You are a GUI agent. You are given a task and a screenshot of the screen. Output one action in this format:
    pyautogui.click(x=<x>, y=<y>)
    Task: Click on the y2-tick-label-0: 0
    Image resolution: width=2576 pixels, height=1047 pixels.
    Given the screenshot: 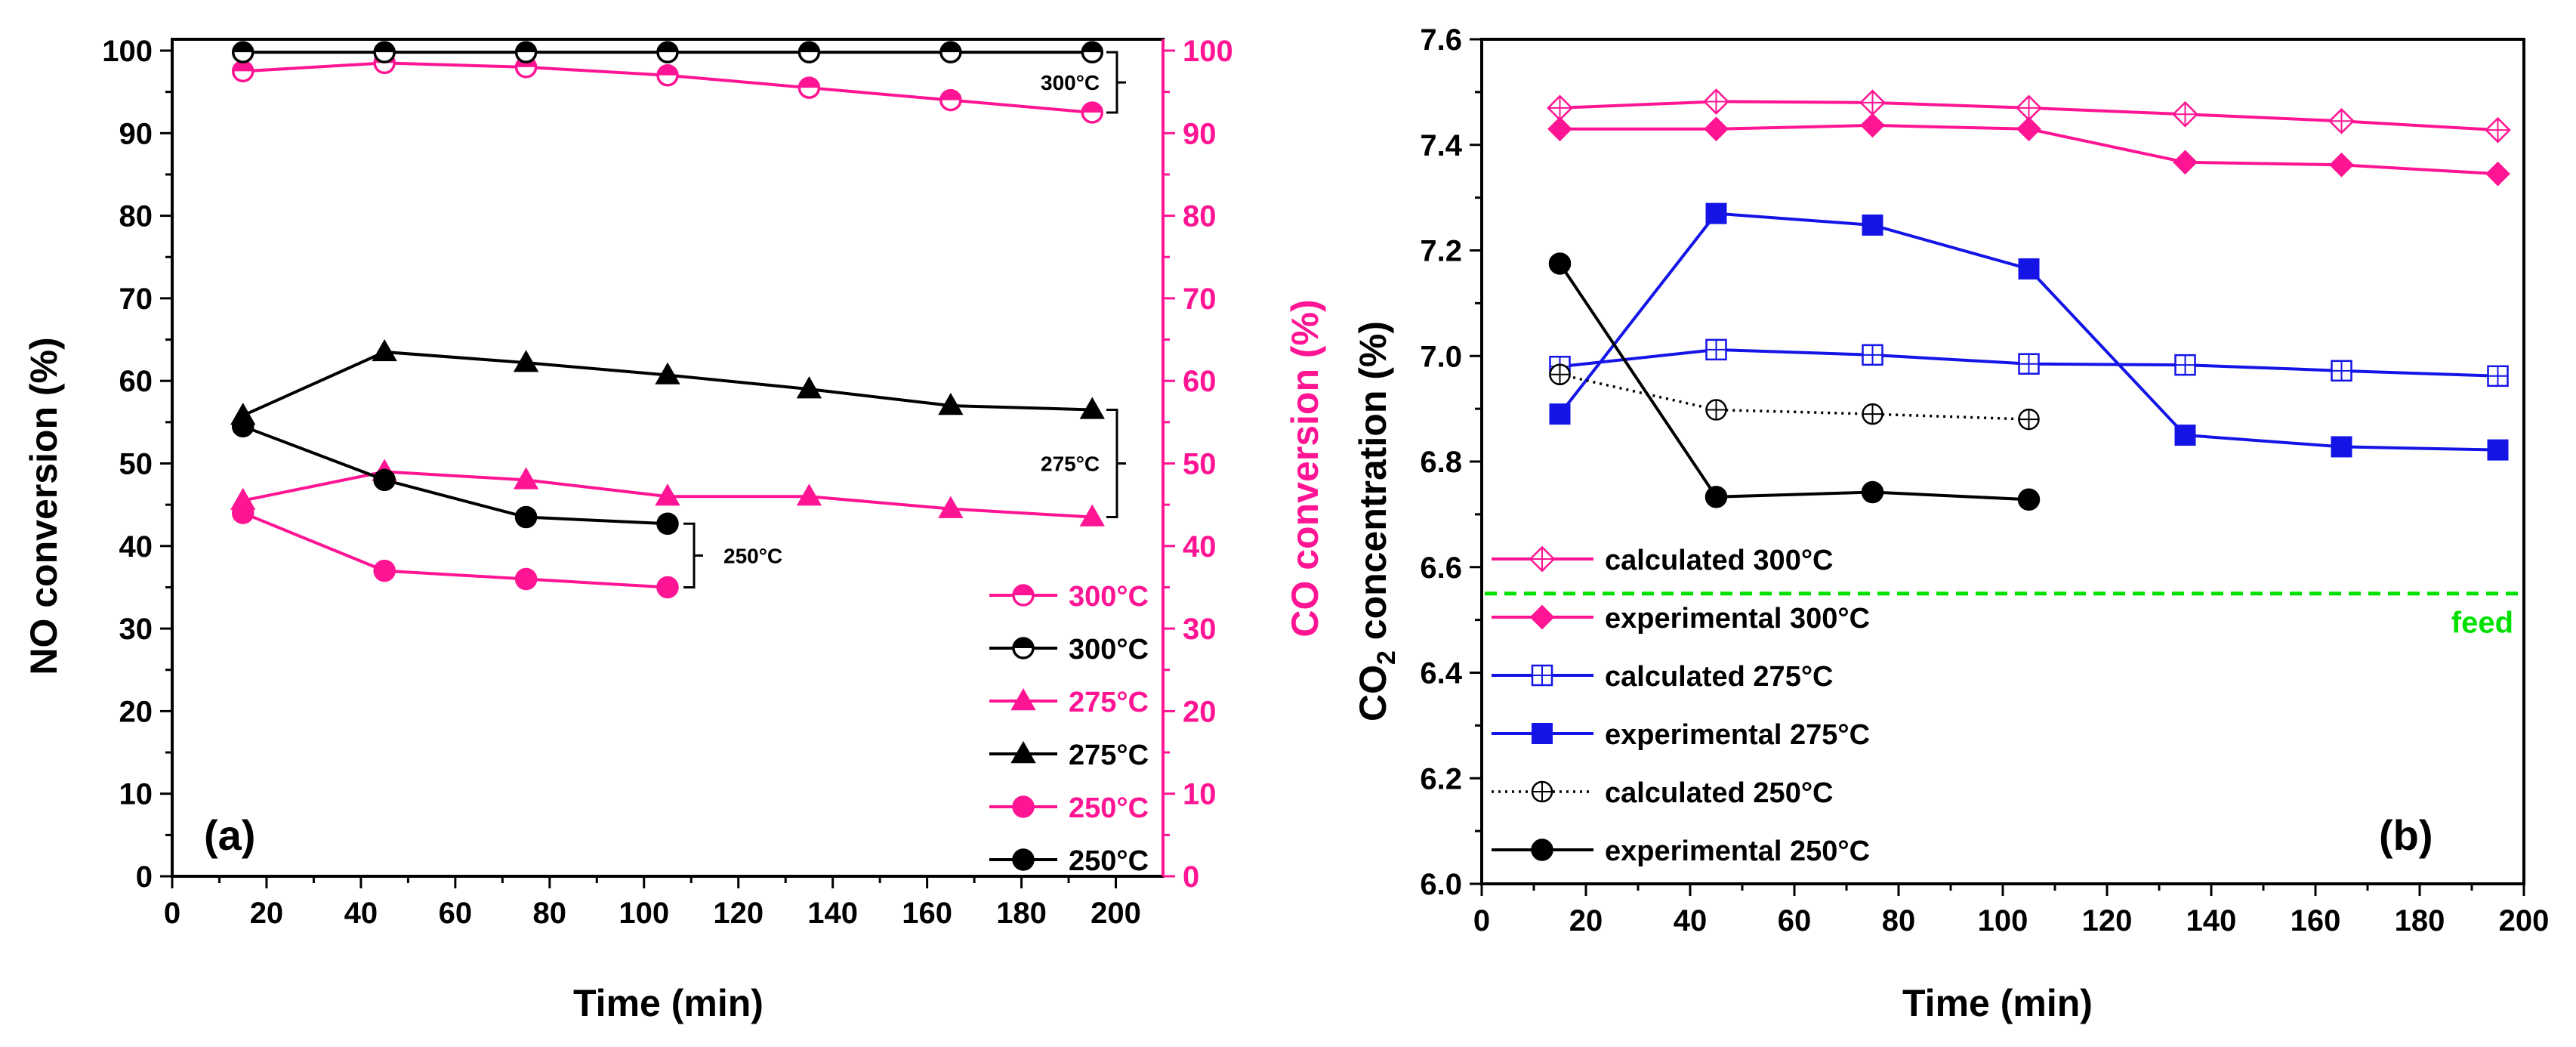 What is the action you would take?
    pyautogui.click(x=1191, y=877)
    